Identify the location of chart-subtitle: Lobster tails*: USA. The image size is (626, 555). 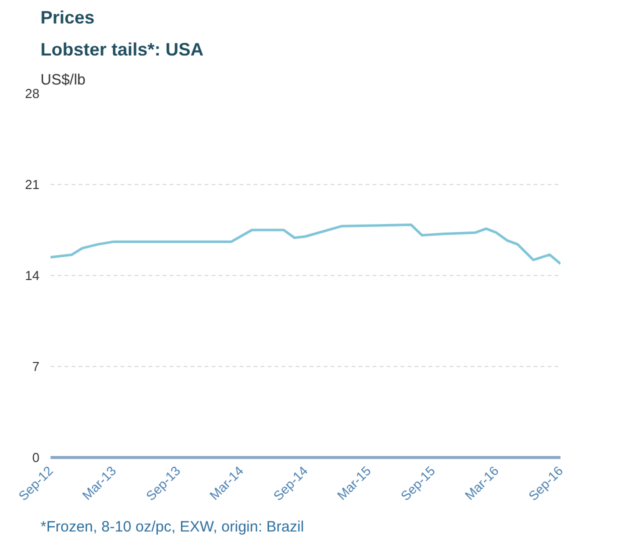
(122, 50).